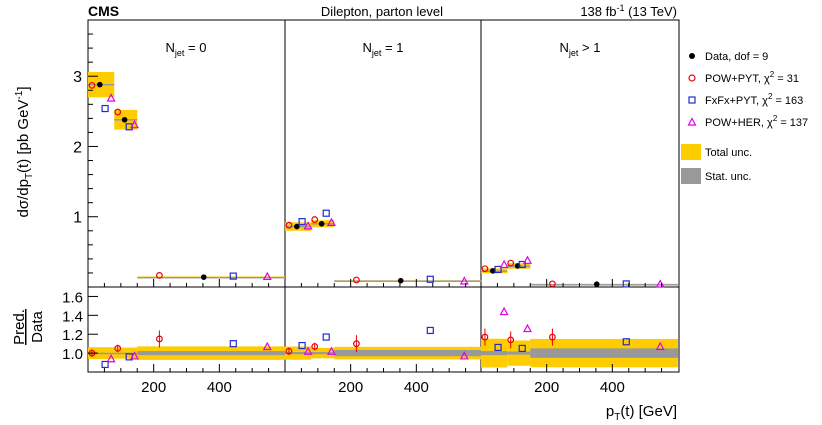 The height and width of the screenshot is (425, 822). Describe the element at coordinates (19, 327) in the screenshot. I see `ratio-label-num: Pred.` at that location.